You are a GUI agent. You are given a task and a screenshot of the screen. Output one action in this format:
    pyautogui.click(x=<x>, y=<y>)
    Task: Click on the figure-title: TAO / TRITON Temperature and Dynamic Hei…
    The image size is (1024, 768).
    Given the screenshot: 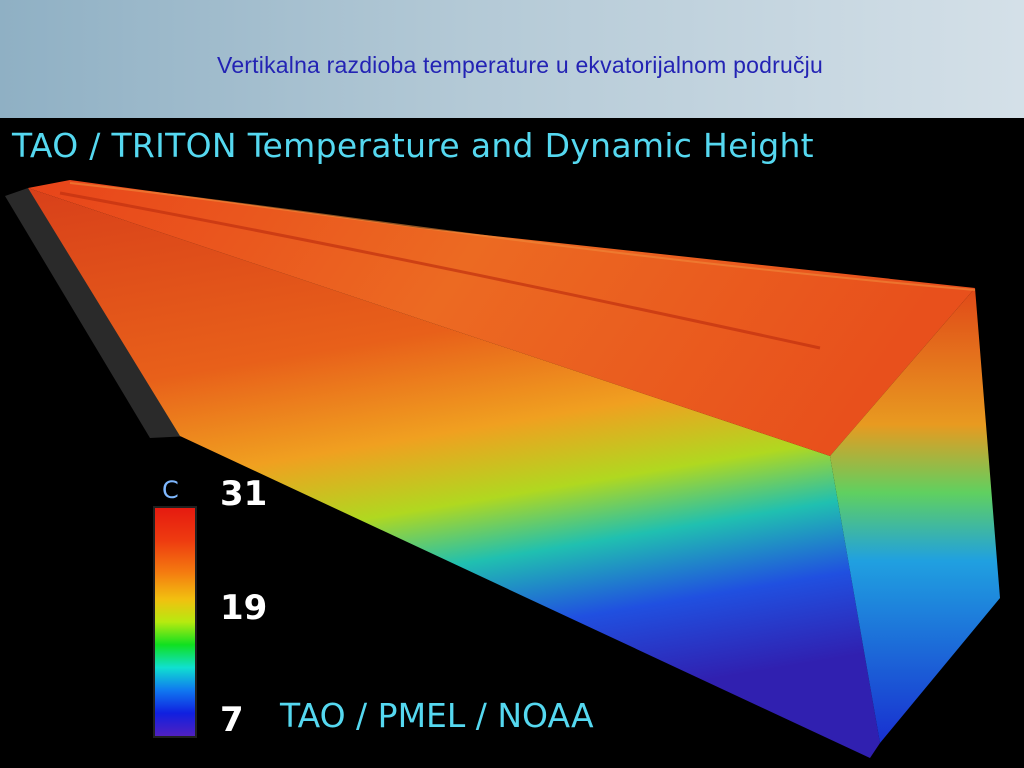 What is the action you would take?
    pyautogui.click(x=413, y=145)
    